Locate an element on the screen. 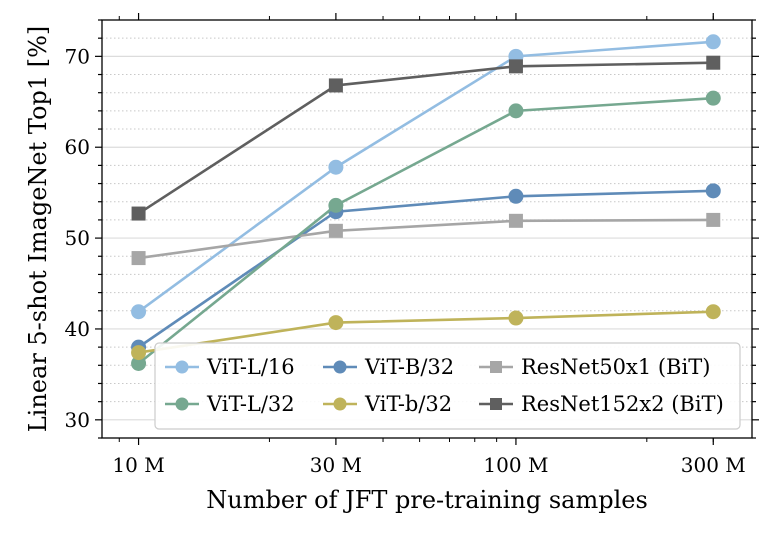 The width and height of the screenshot is (778, 546). legend-label: ResNet152x2 (BiT) is located at coordinates (622, 404).